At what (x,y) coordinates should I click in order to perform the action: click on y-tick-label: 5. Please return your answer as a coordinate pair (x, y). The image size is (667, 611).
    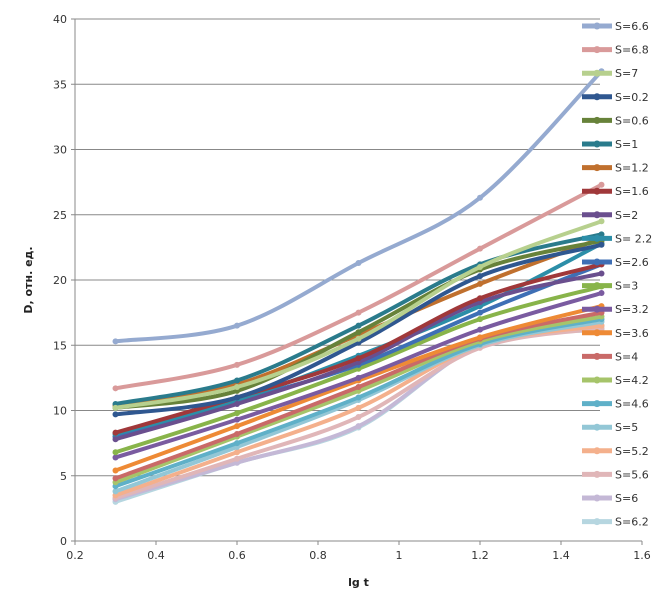
    Looking at the image, I should click on (63, 476).